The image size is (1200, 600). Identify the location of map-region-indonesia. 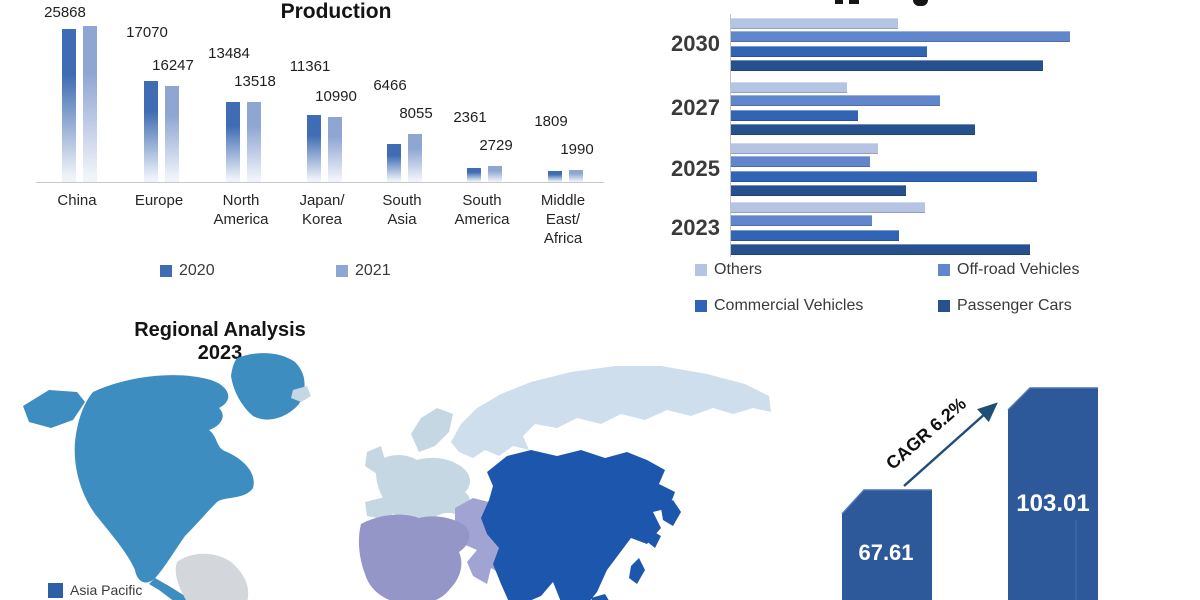
(571, 596).